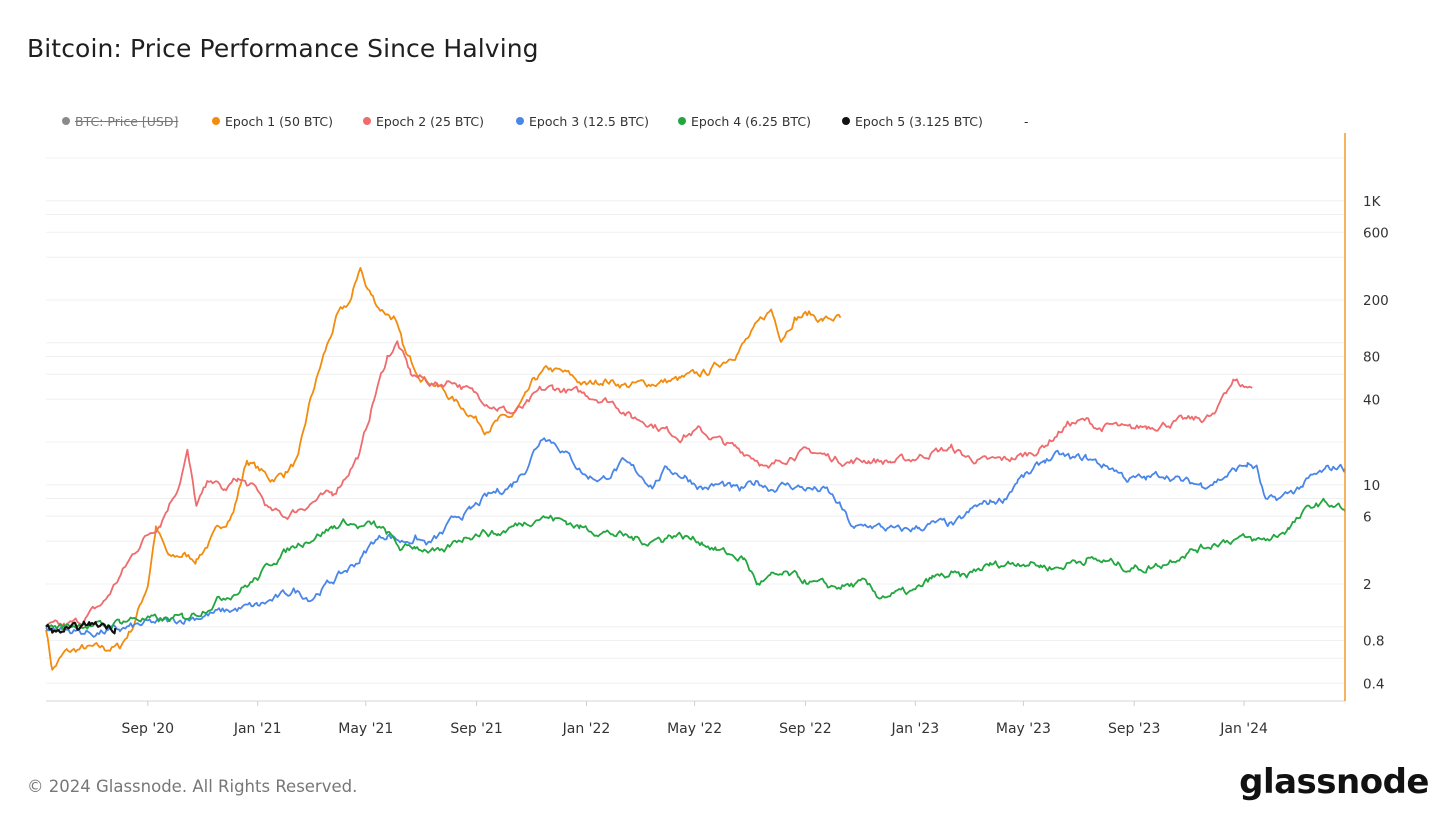 The width and height of the screenshot is (1456, 819). What do you see at coordinates (694, 729) in the screenshot?
I see `x-tick-label: May '22` at bounding box center [694, 729].